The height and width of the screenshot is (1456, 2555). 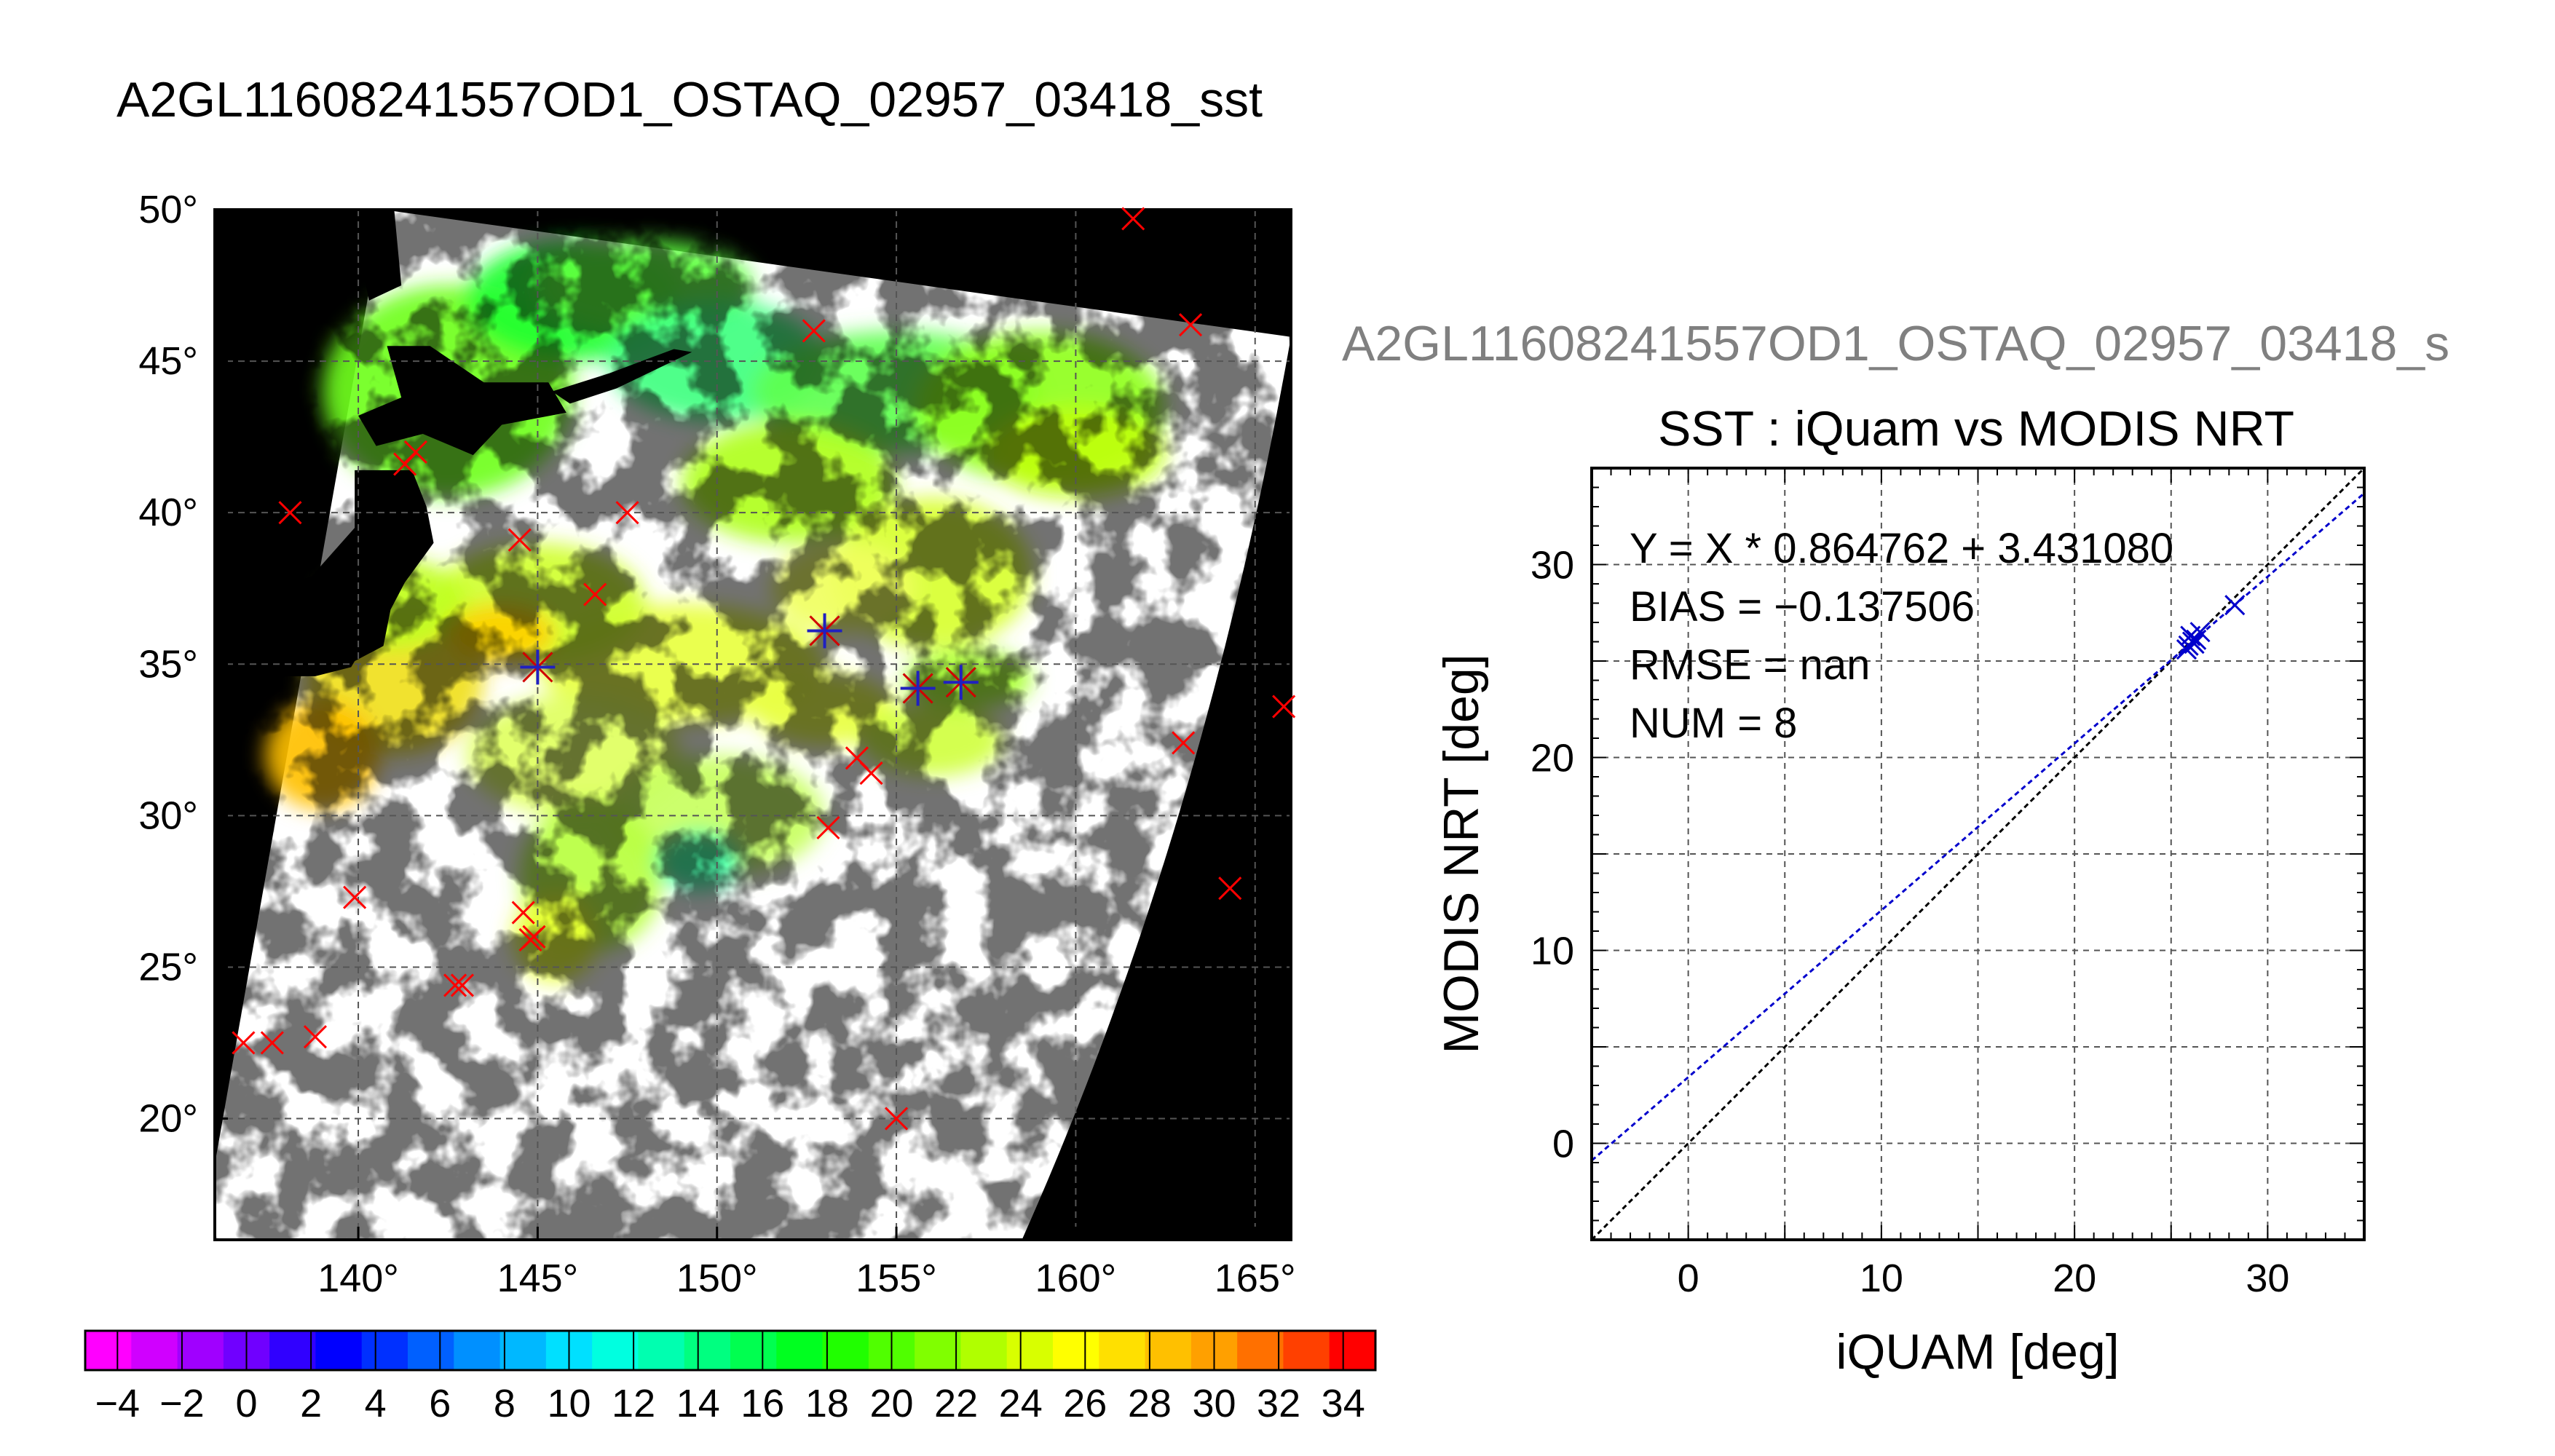 I want to click on colorbar-tick-label: 34, so click(x=1343, y=1403).